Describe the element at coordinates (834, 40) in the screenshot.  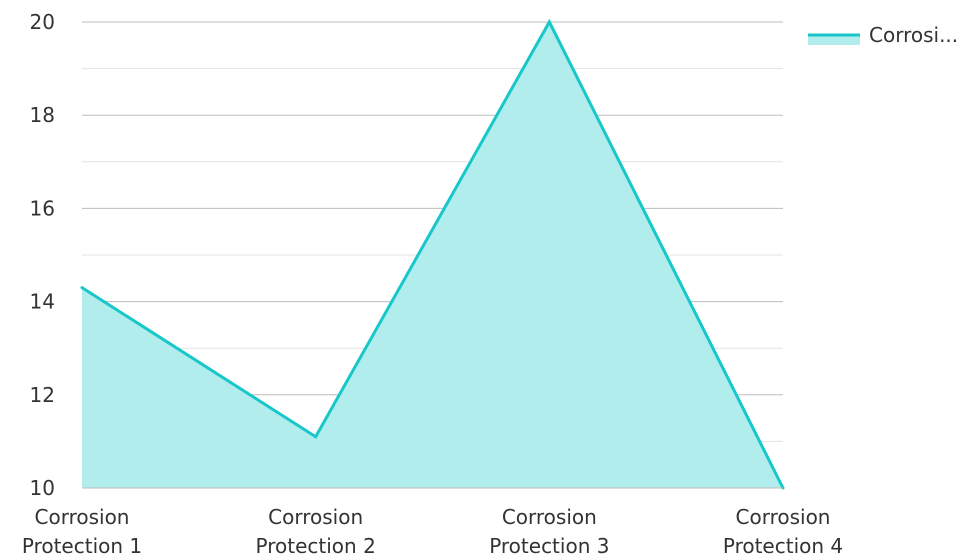
I see `legend-swatch-fill` at that location.